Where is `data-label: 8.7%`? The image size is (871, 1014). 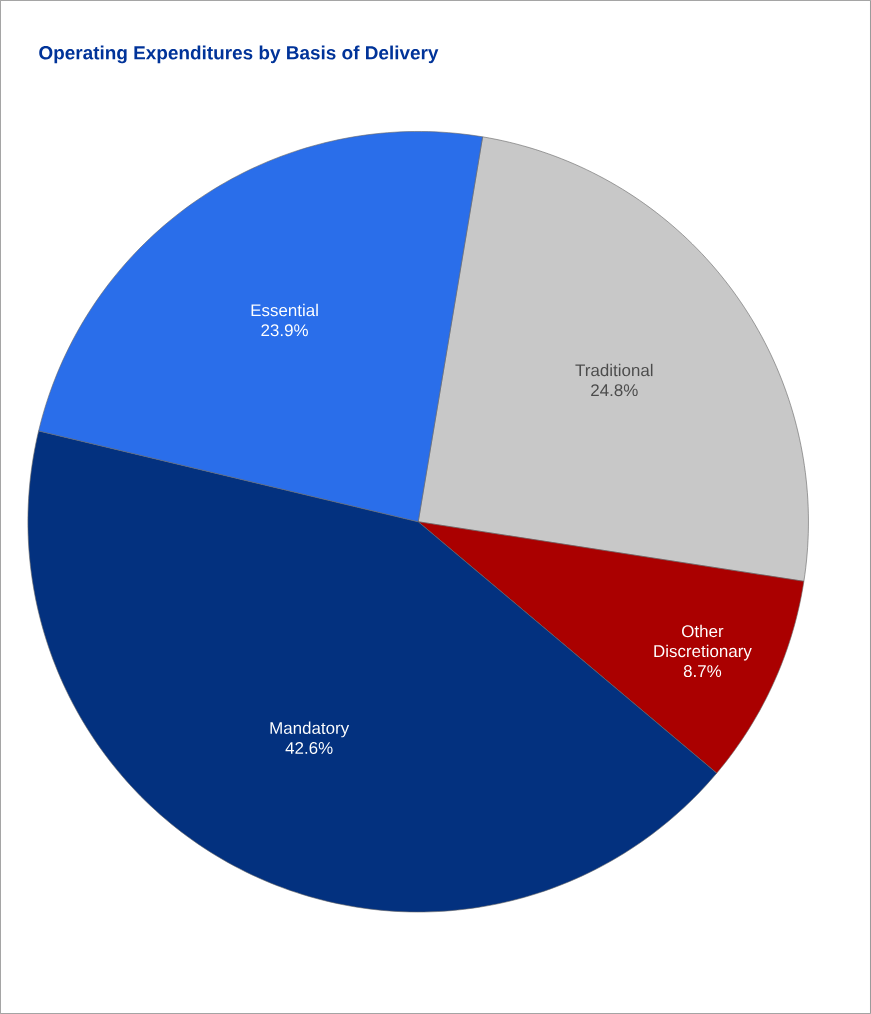 data-label: 8.7% is located at coordinates (702, 671).